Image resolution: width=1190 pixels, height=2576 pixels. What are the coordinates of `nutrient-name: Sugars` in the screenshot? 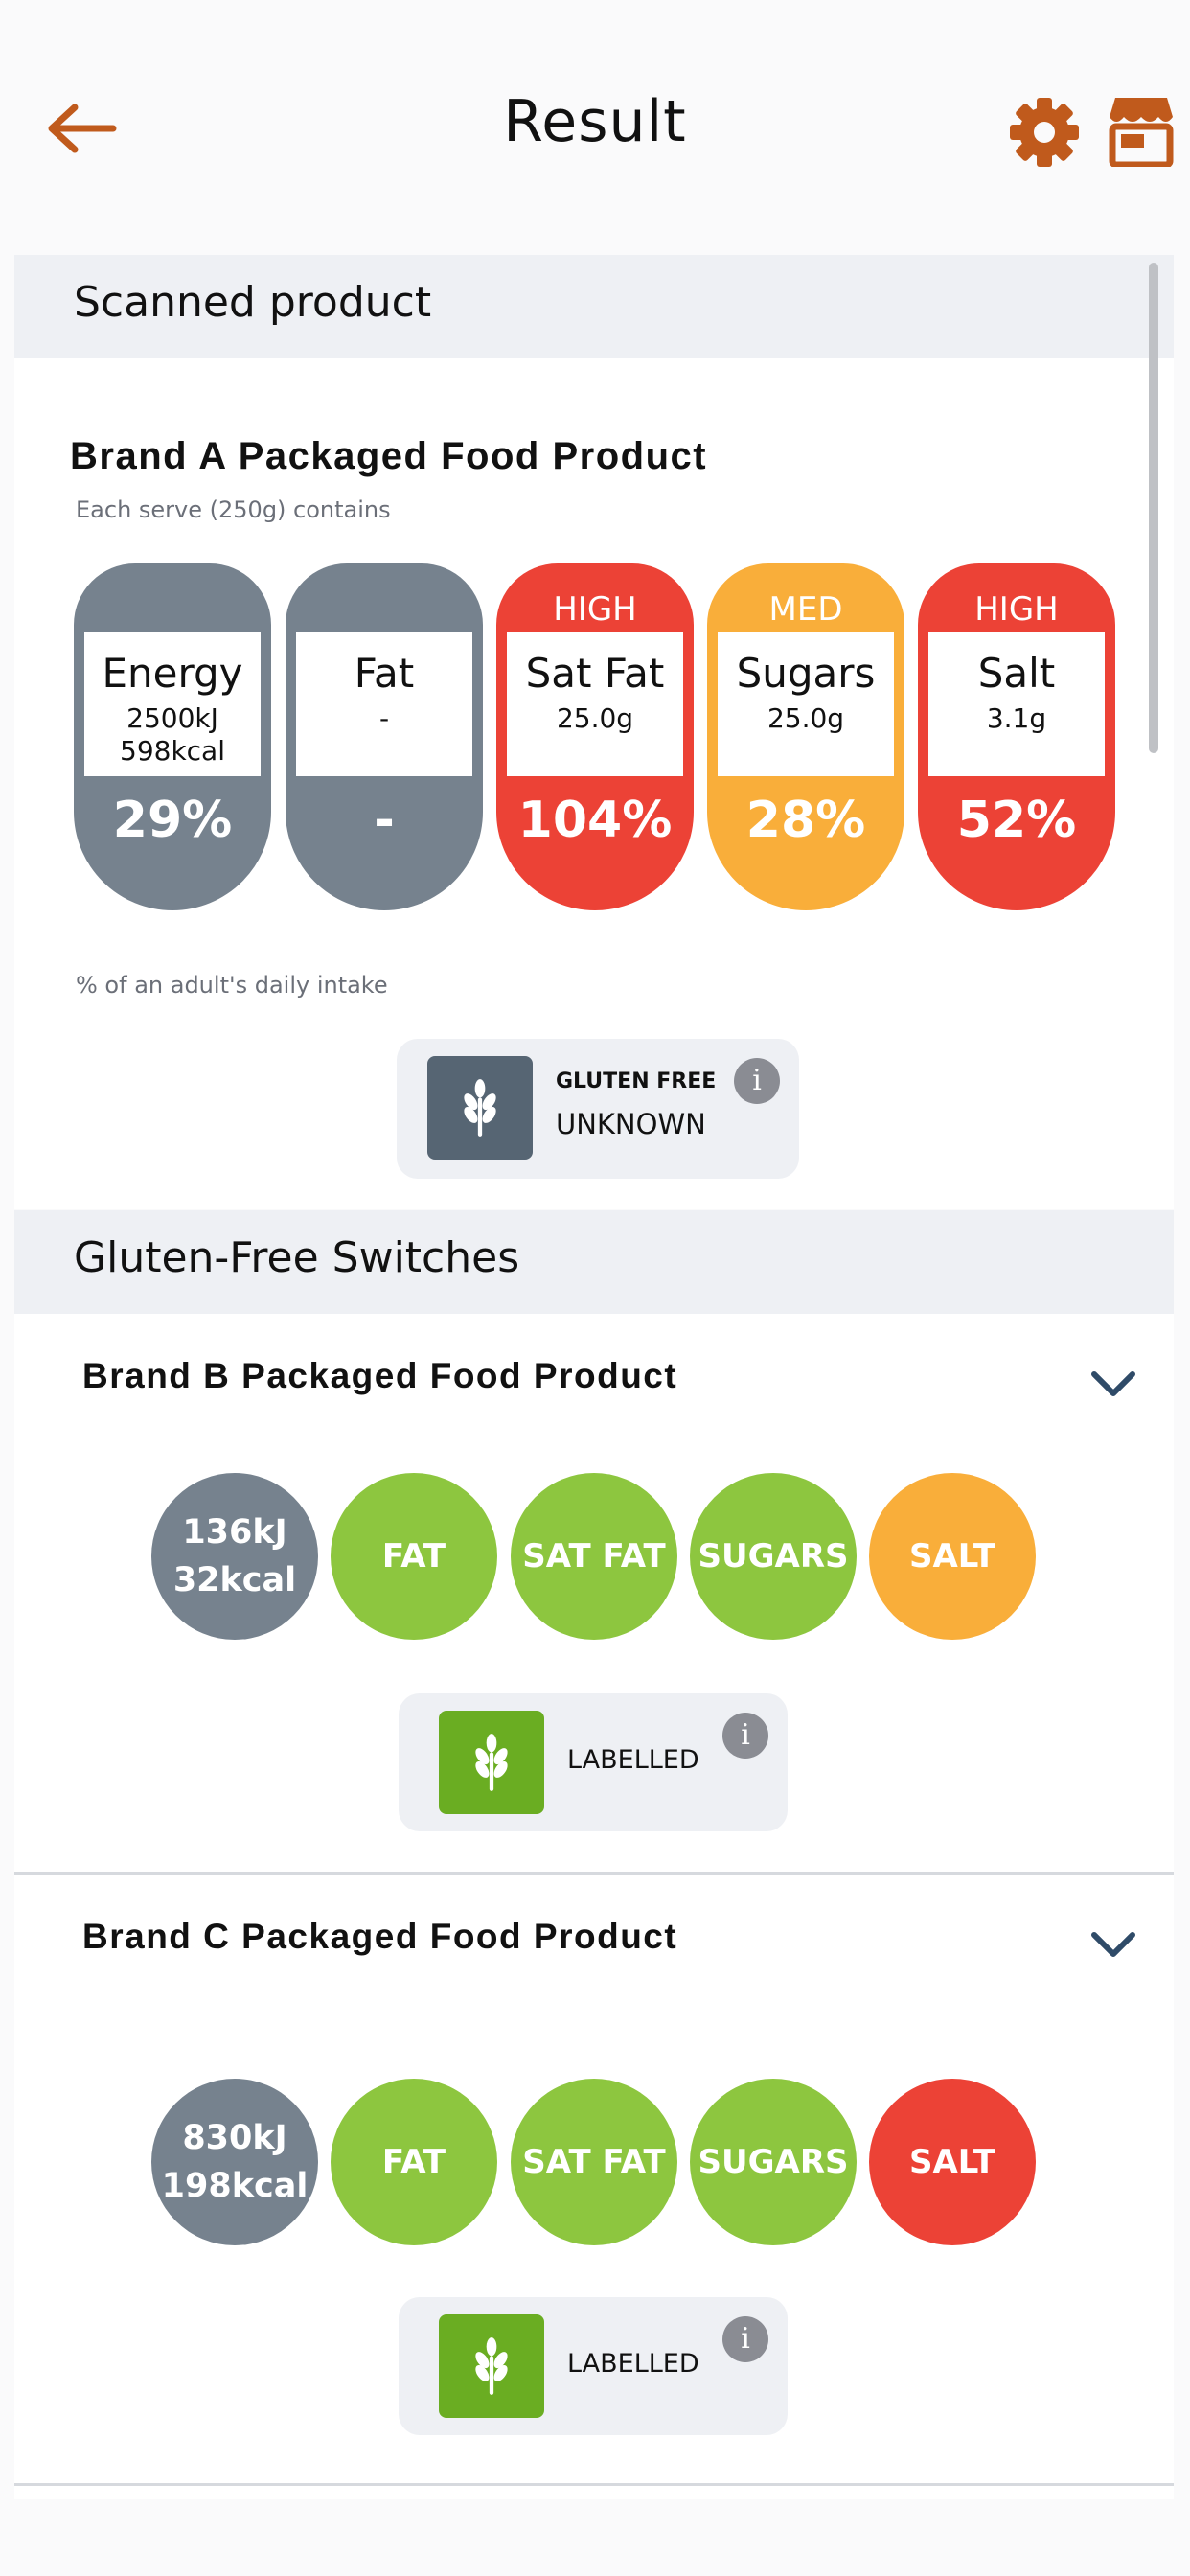 It's located at (806, 673).